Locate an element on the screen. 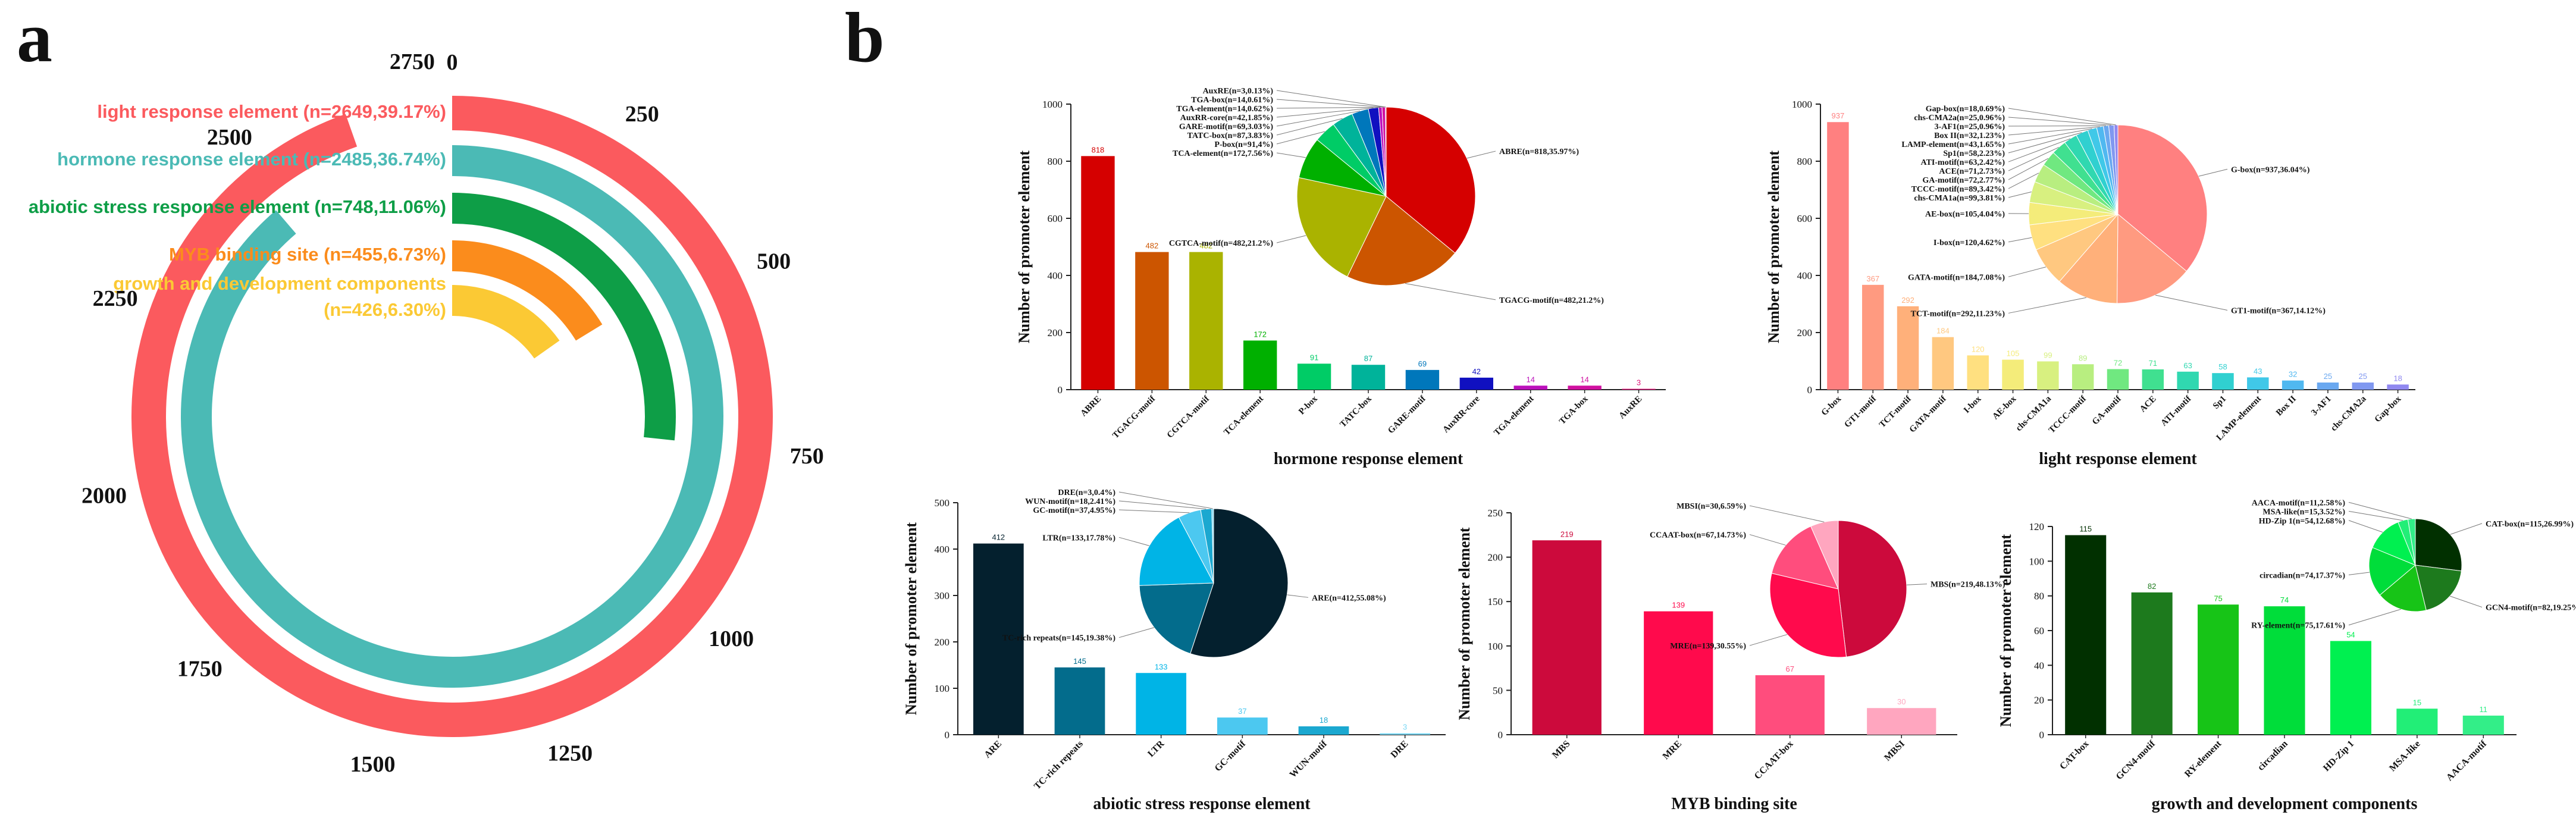 The image size is (2576, 815). pie-slice-label: circadian(n=74,17.37%) is located at coordinates (2302, 575).